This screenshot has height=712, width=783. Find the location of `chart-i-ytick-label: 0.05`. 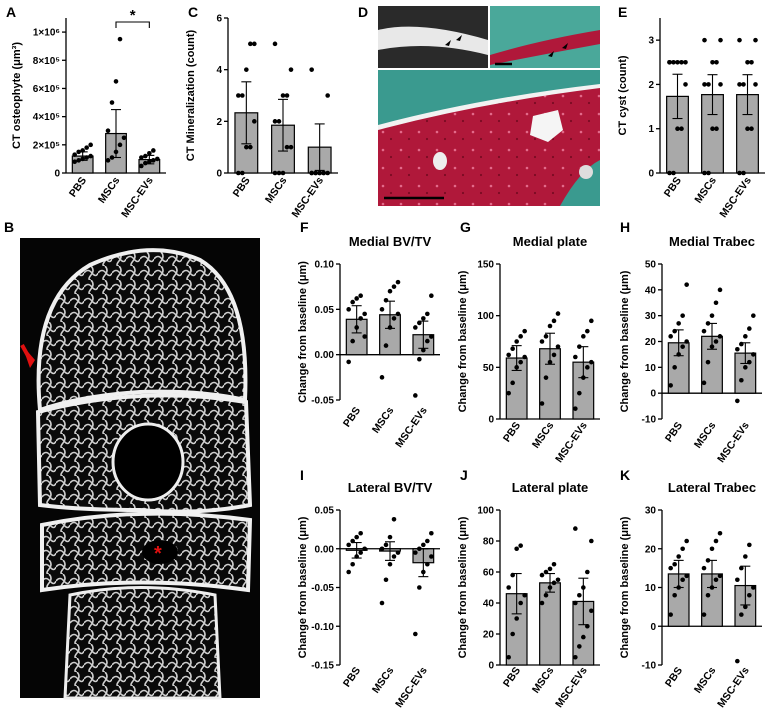

chart-i-ytick-label: 0.05 is located at coordinates (325, 511).